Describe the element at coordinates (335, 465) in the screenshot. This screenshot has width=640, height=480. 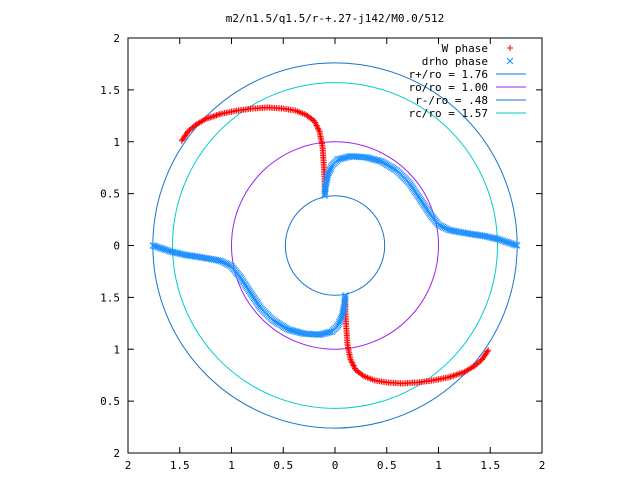
I see `x-tick-label: 0` at that location.